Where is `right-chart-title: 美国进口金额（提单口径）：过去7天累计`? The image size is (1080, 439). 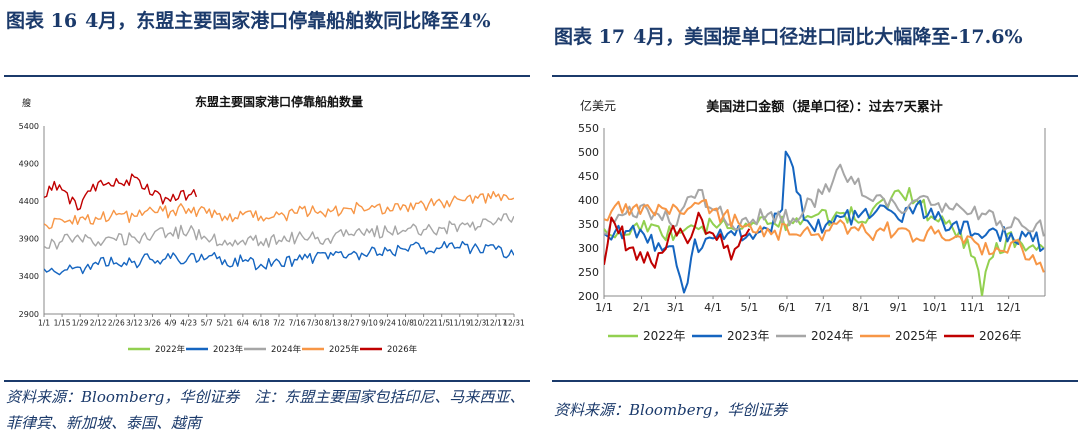 right-chart-title: 美国进口金额（提单口径）：过去7天累计 is located at coordinates (824, 107).